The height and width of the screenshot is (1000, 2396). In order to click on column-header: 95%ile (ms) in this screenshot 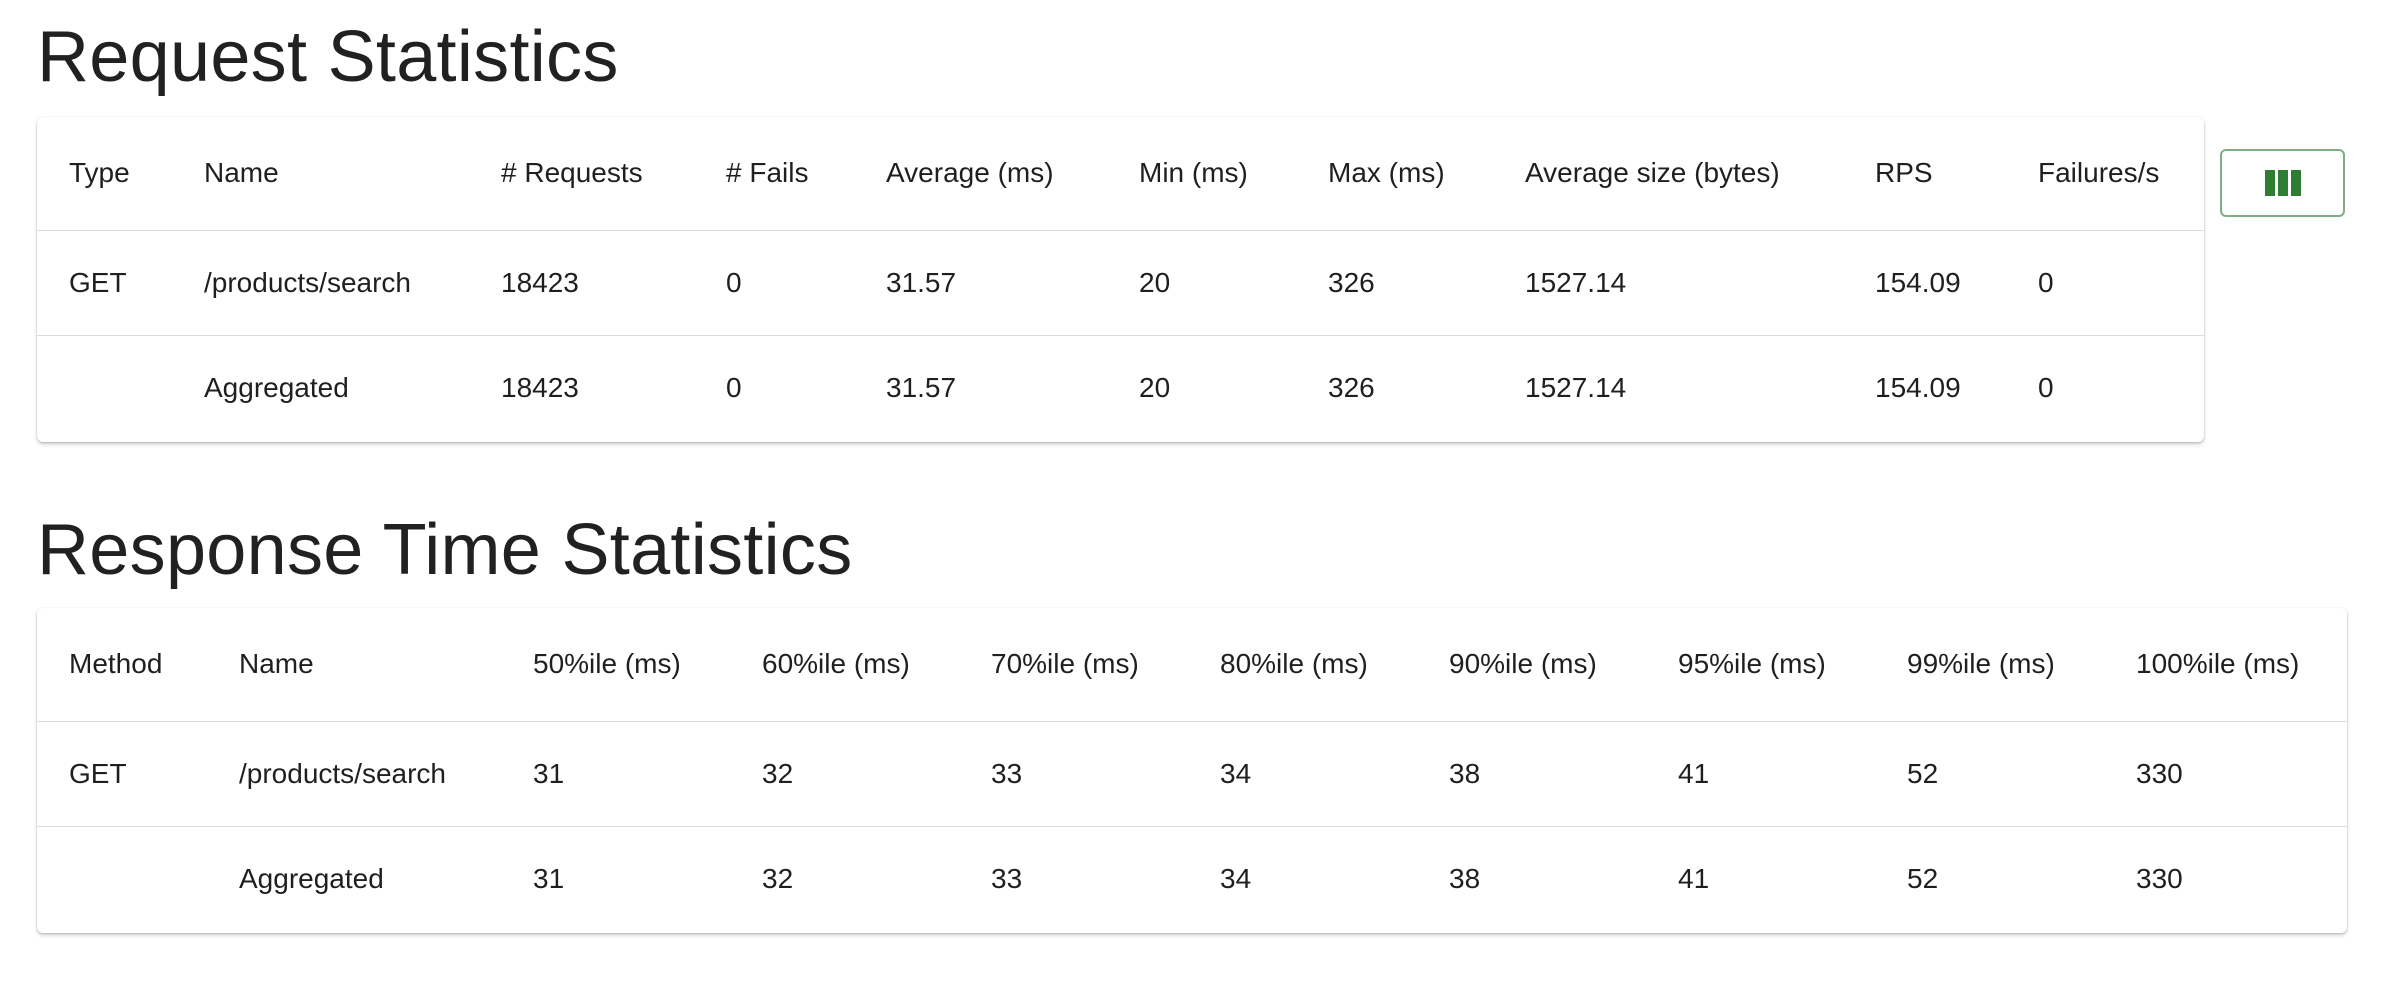, I will do `click(1752, 664)`.